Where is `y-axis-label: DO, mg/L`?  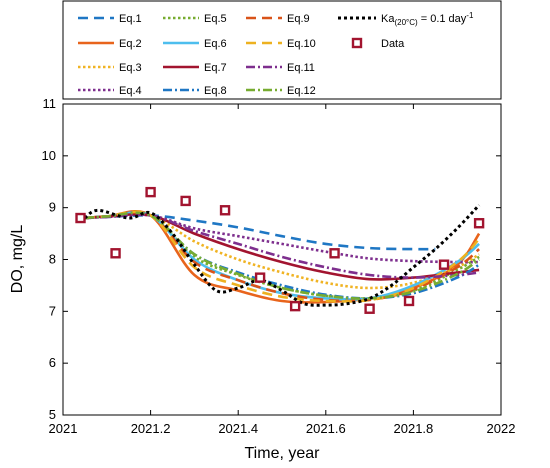
y-axis-label: DO, mg/L is located at coordinates (17, 259).